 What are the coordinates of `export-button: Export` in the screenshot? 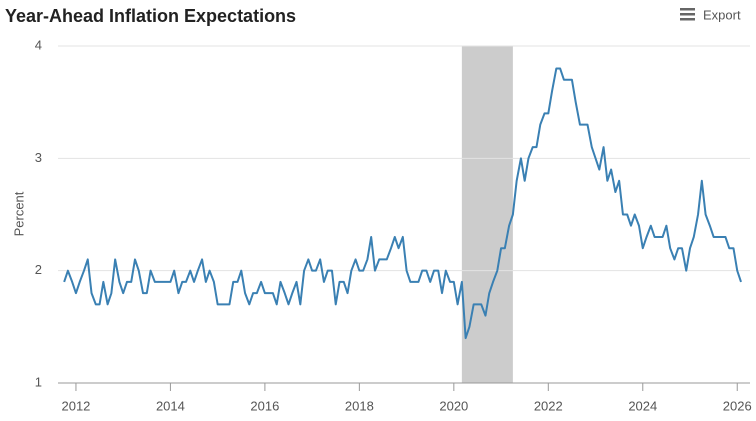 It's located at (710, 14).